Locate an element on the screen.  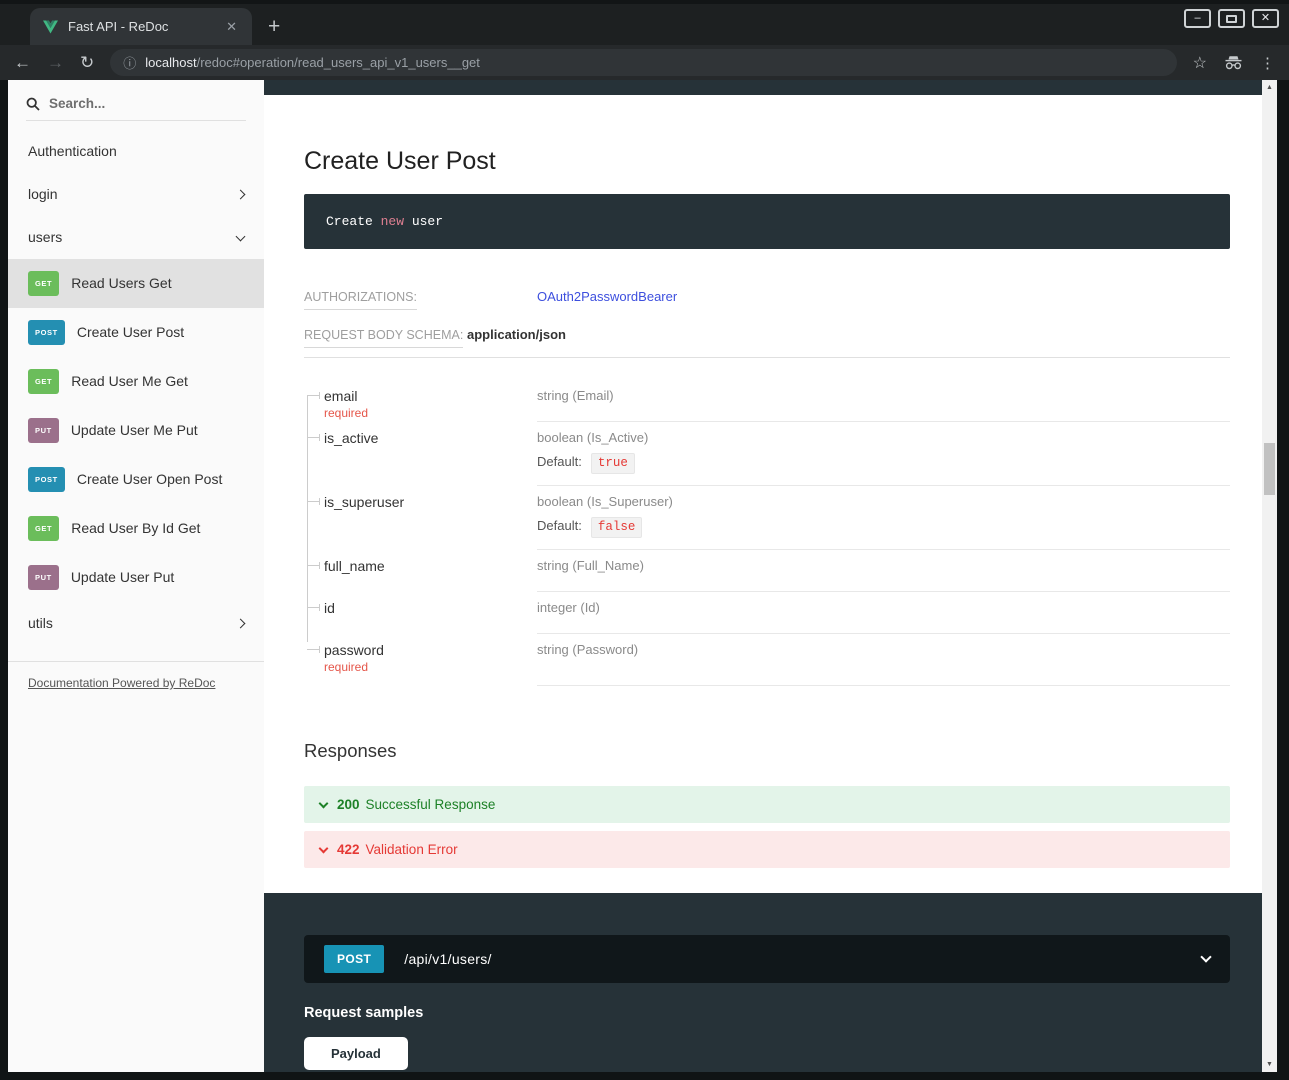
payload-tab: Payload is located at coordinates (356, 1053).